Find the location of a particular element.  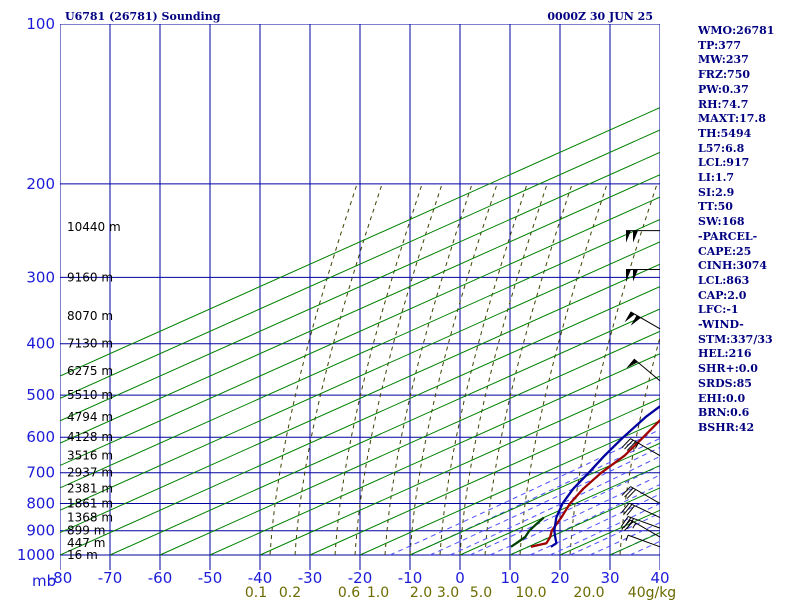

mixing-ratio-label: 0.1 is located at coordinates (256, 592).